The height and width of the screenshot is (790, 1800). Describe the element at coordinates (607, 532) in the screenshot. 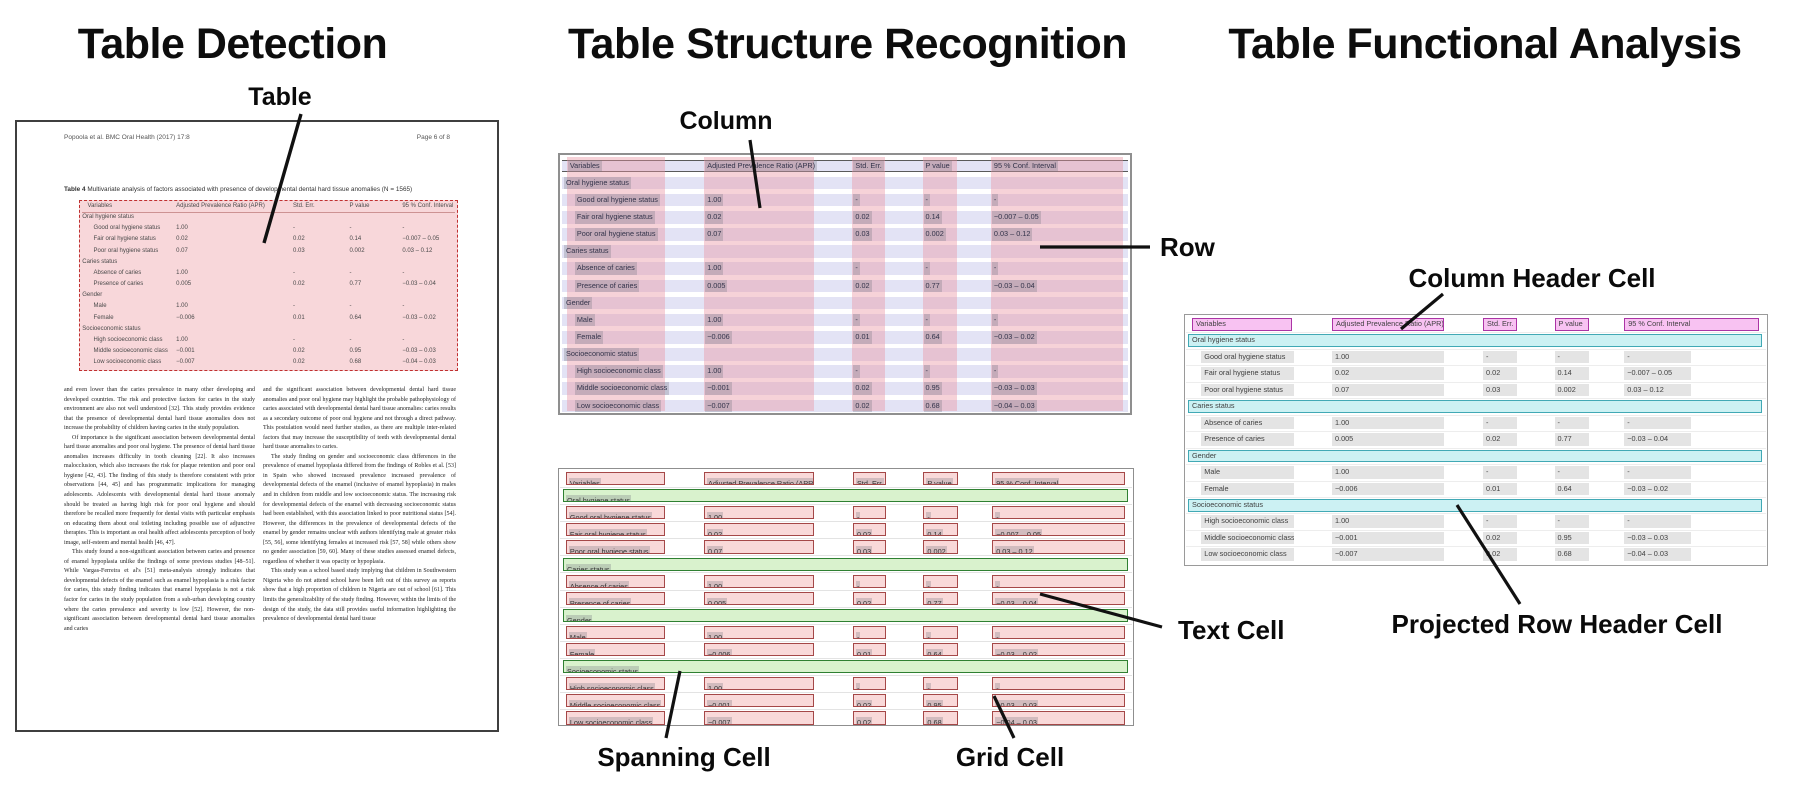

I see `cell-text: Fair oral hygiene status` at that location.